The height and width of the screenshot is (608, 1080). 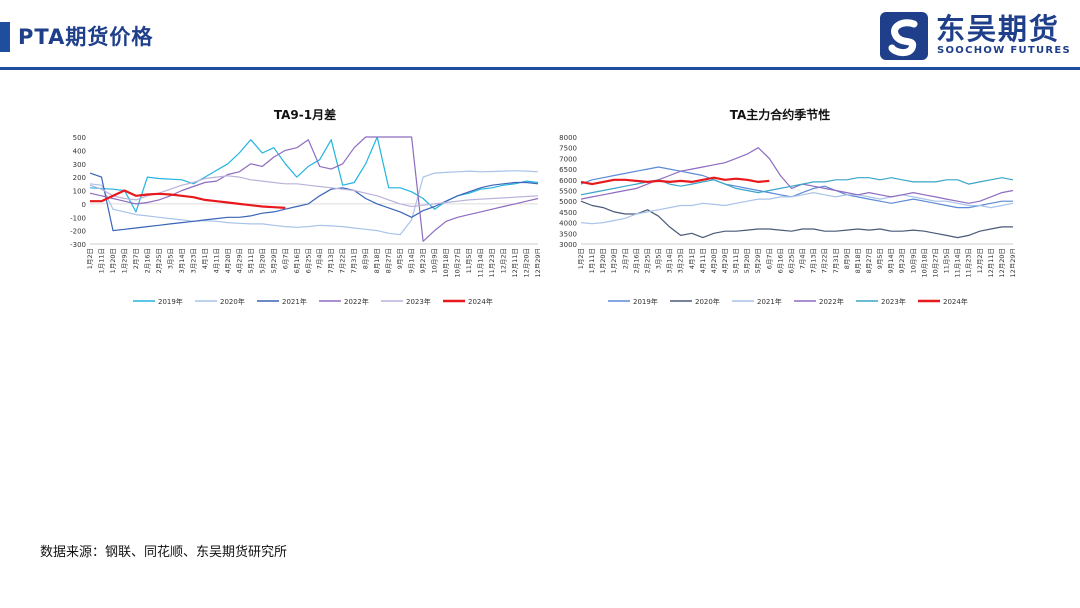 What do you see at coordinates (736, 260) in the screenshot?
I see `x-tick-label: 5月11日` at bounding box center [736, 260].